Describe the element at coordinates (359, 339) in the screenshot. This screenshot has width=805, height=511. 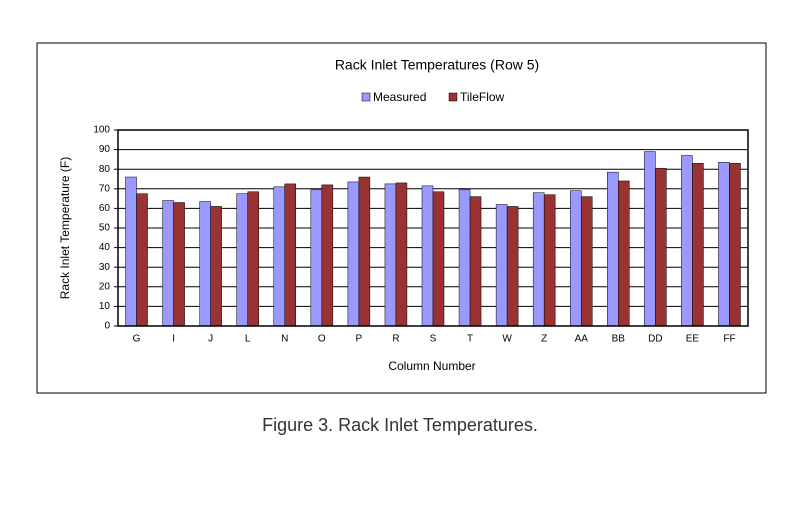
I see `x-tick-label: P` at that location.